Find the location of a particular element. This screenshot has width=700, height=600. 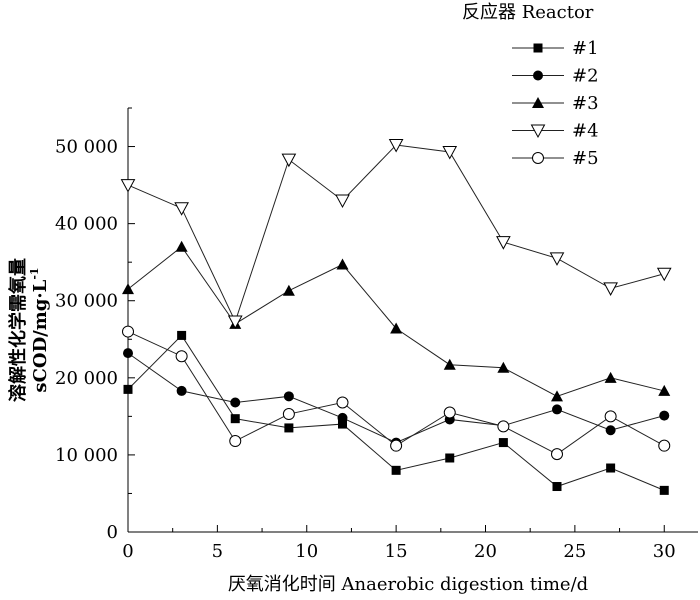

legend-label: #3 is located at coordinates (585, 103).